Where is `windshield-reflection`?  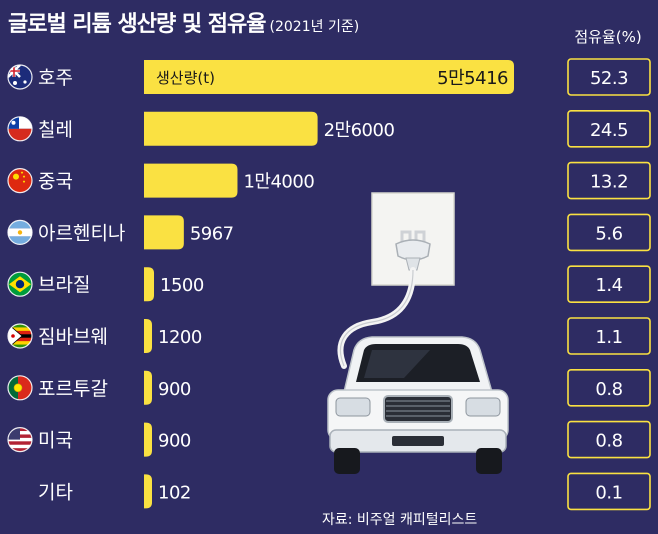 windshield-reflection is located at coordinates (397, 364).